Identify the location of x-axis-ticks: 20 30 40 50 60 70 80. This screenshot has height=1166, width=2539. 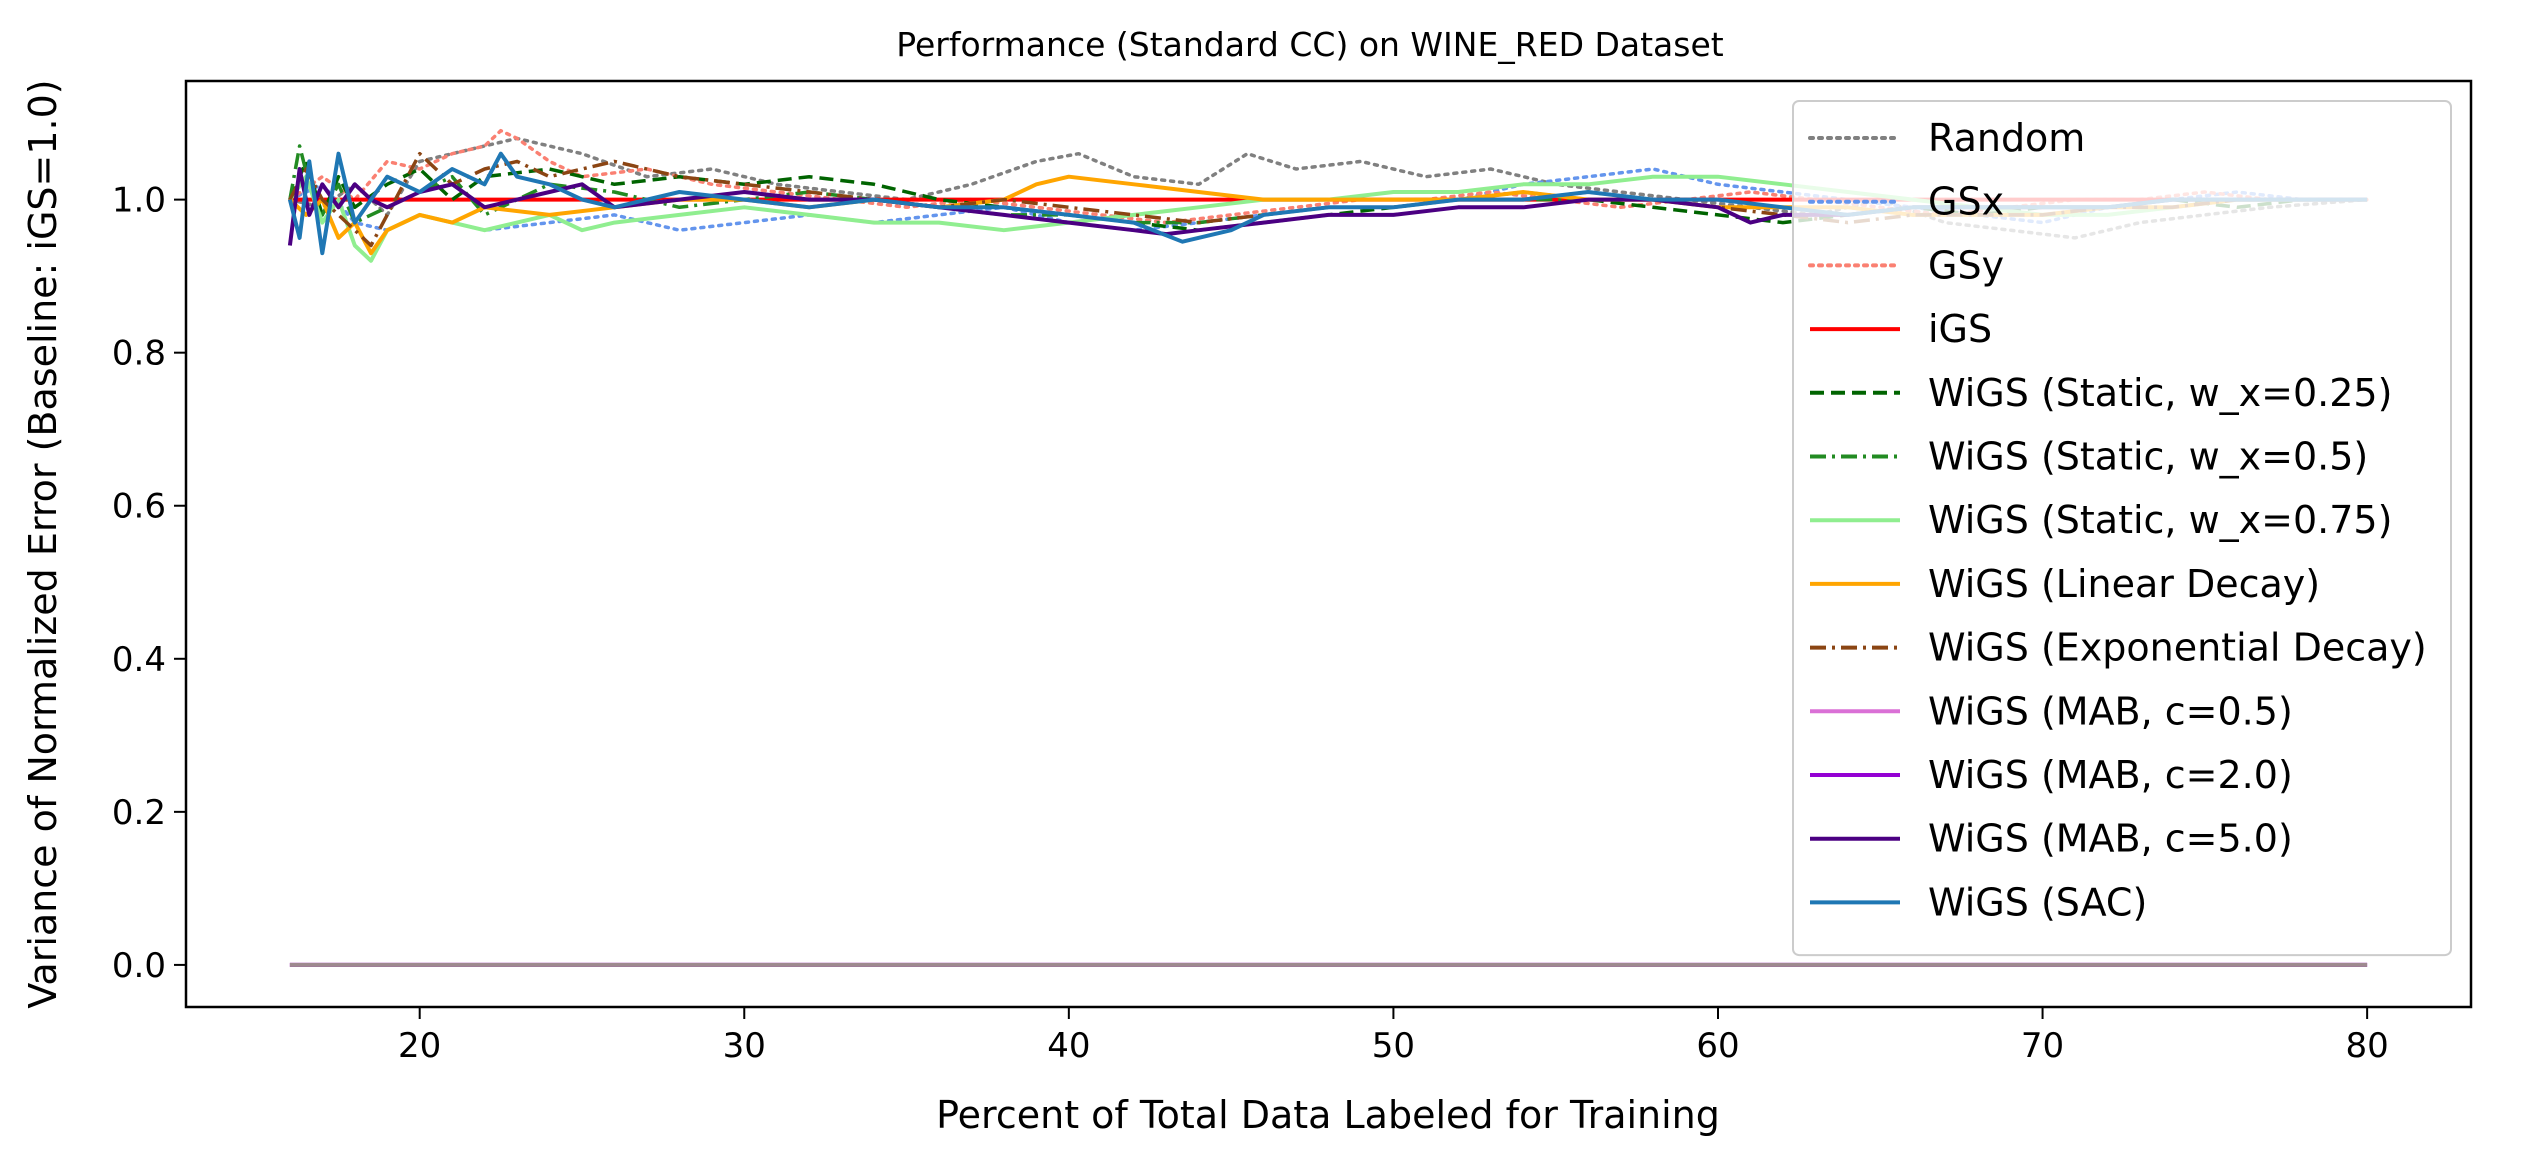
(1393, 1036).